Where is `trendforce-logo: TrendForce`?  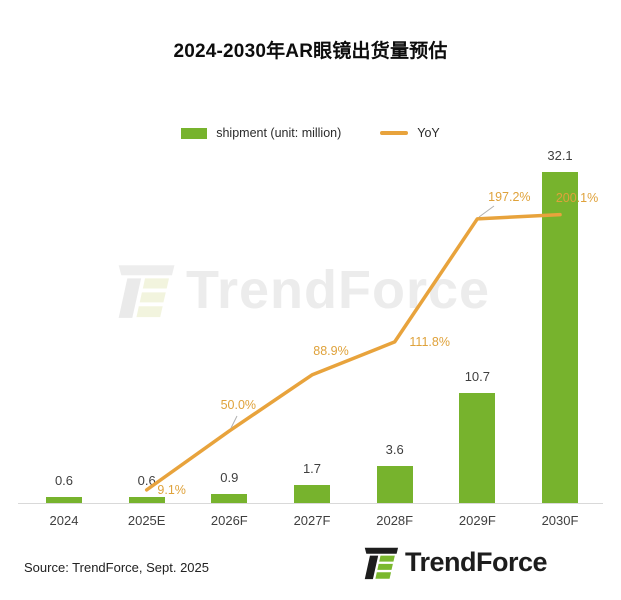 trendforce-logo: TrendForce is located at coordinates (455, 562).